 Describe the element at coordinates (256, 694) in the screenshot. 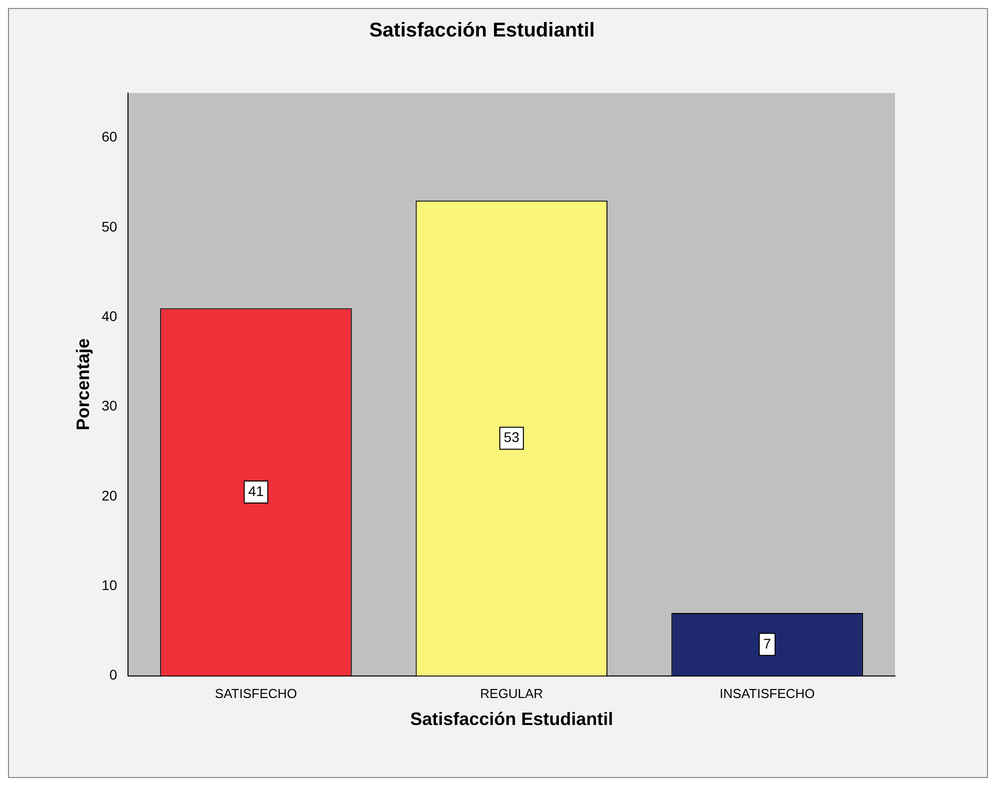

I see `x-tick-label: SATISFECHO` at that location.